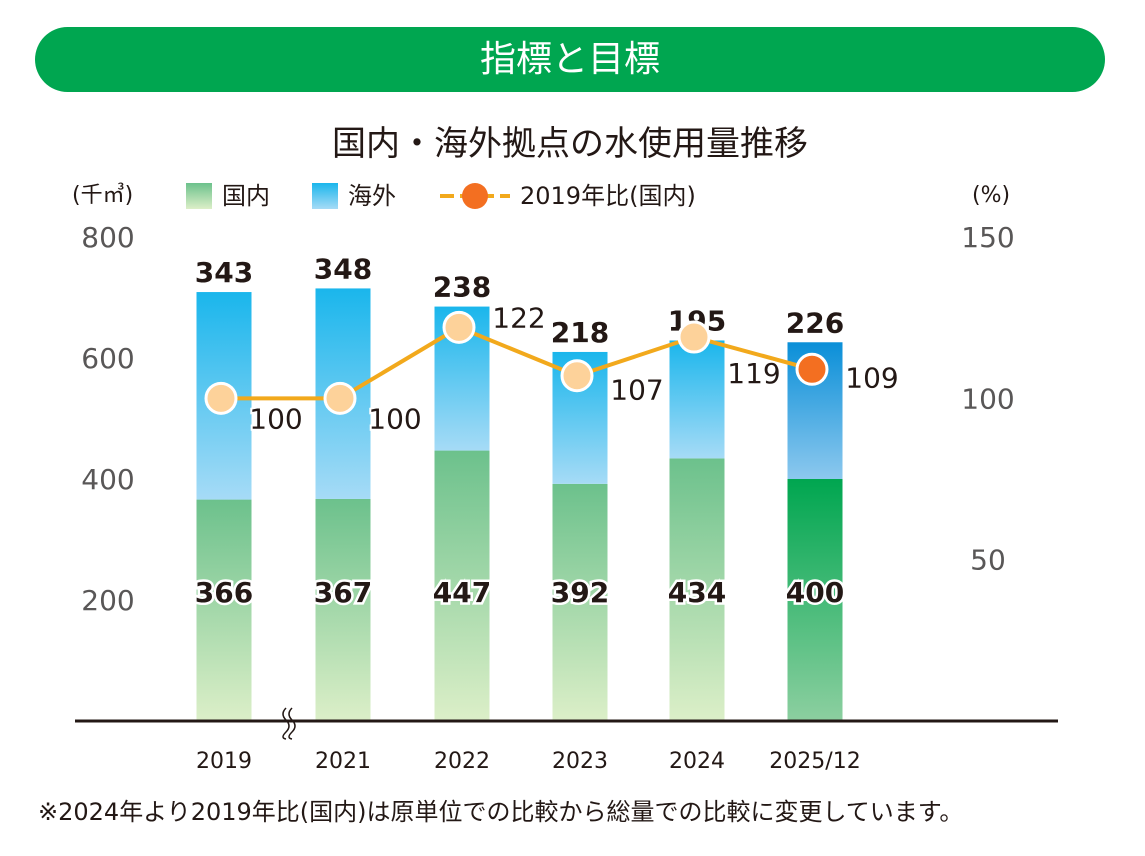  What do you see at coordinates (812, 369) in the screenshot?
I see `ratio-point-2025/12` at bounding box center [812, 369].